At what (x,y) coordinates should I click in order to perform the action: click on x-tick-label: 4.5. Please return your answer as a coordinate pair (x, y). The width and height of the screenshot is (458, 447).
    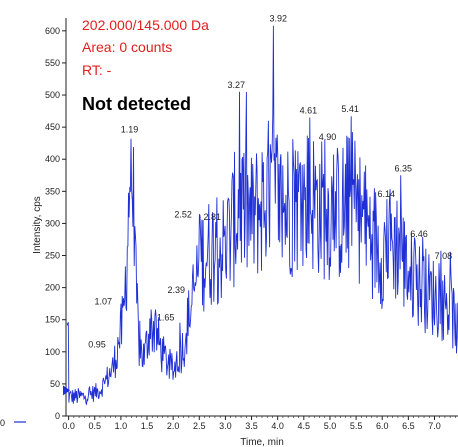
    Looking at the image, I should click on (304, 426).